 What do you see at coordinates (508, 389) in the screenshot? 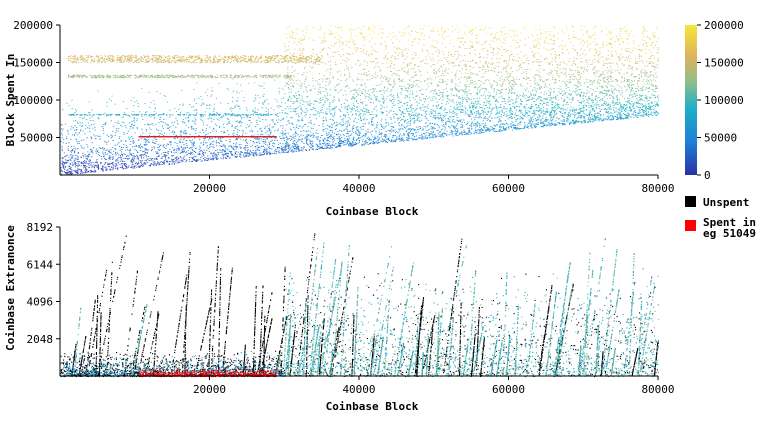
I see `bottom-x-tick-label: 60000` at bounding box center [508, 389].